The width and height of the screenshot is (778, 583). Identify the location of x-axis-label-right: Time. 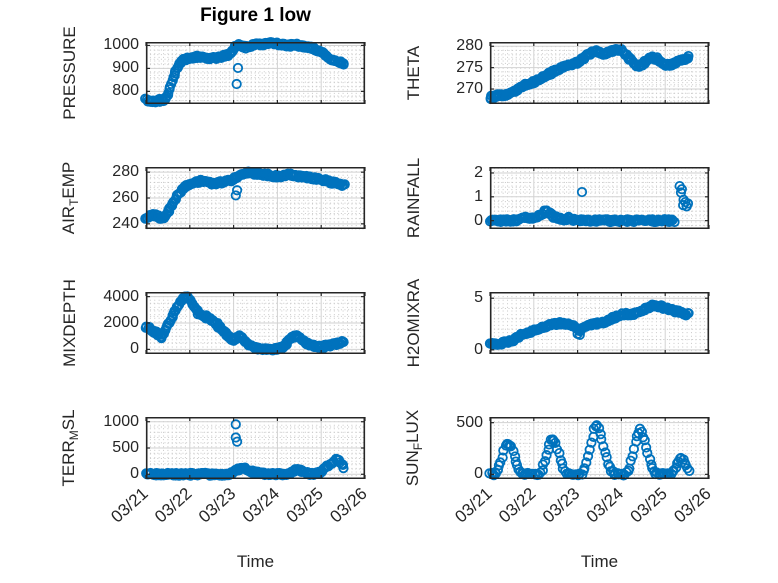
(599, 561).